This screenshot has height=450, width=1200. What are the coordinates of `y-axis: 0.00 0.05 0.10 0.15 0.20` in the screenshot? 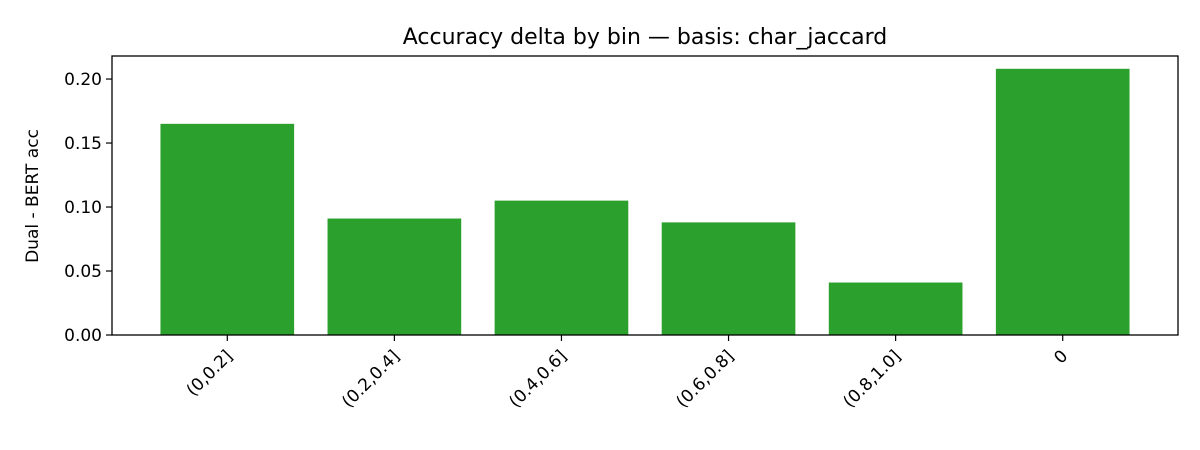 It's located at (88, 208).